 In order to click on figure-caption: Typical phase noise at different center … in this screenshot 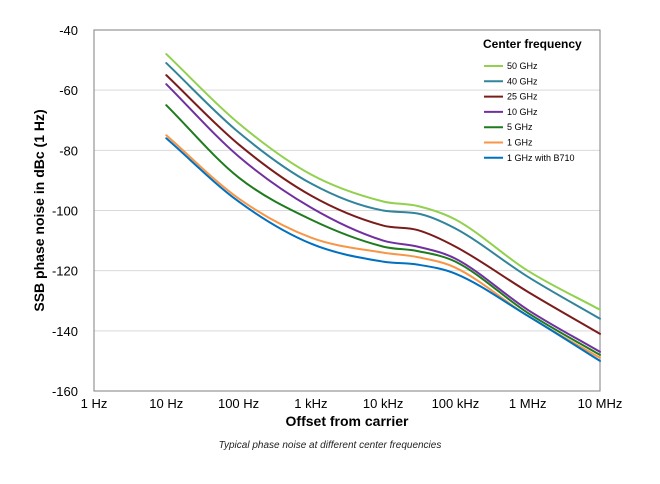, I will do `click(330, 445)`.